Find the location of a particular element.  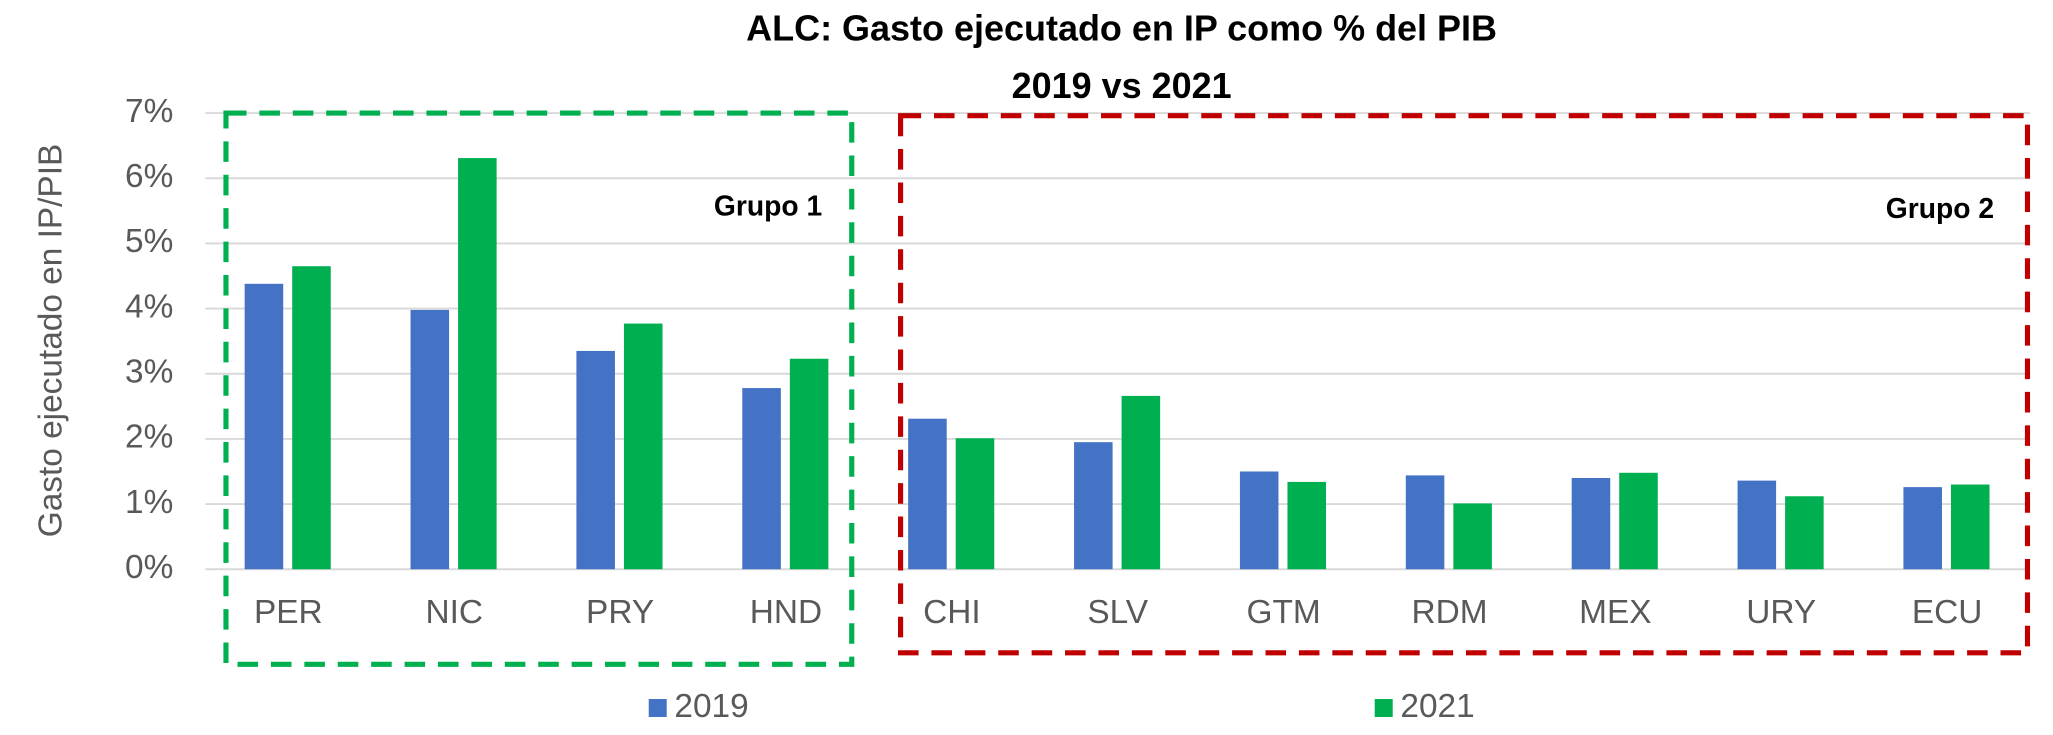

x-tick-label: HND is located at coordinates (786, 612).